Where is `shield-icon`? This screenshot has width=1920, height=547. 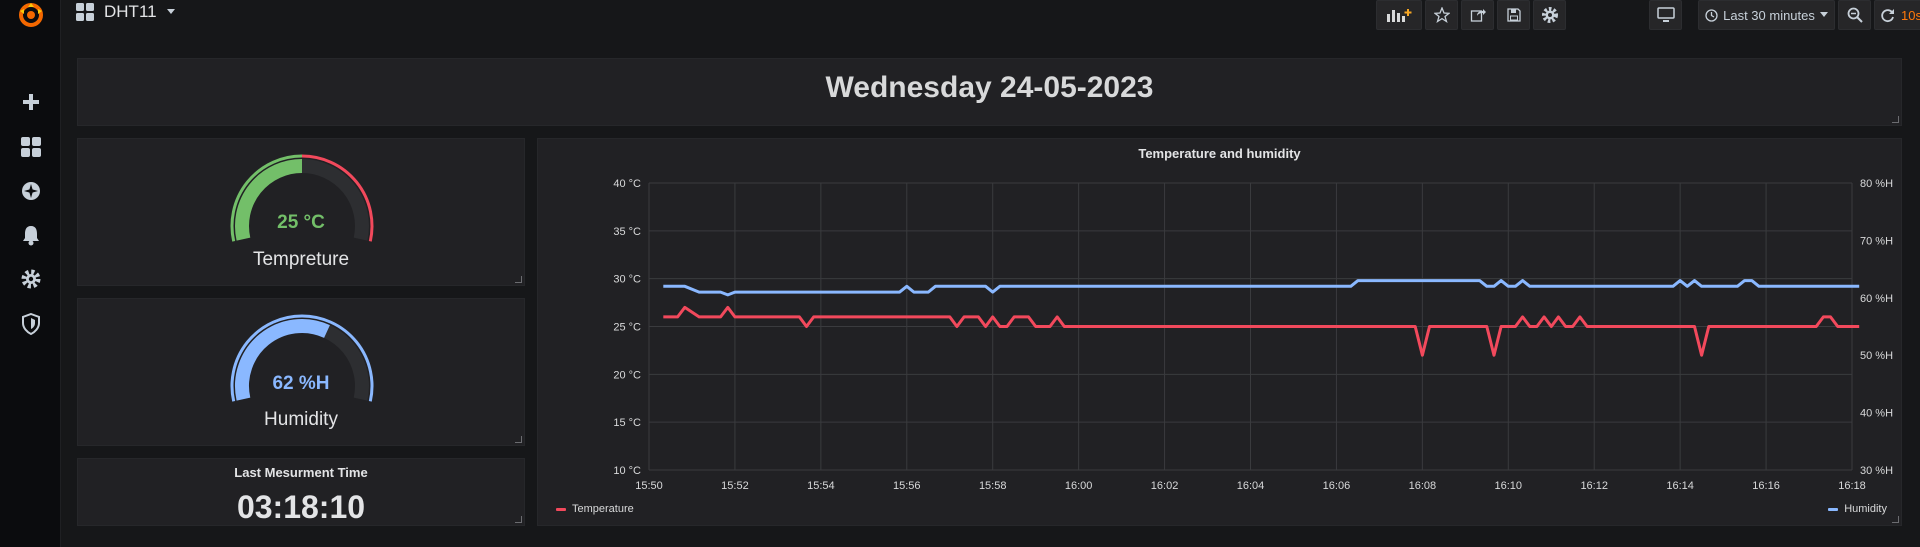
shield-icon is located at coordinates (31, 324).